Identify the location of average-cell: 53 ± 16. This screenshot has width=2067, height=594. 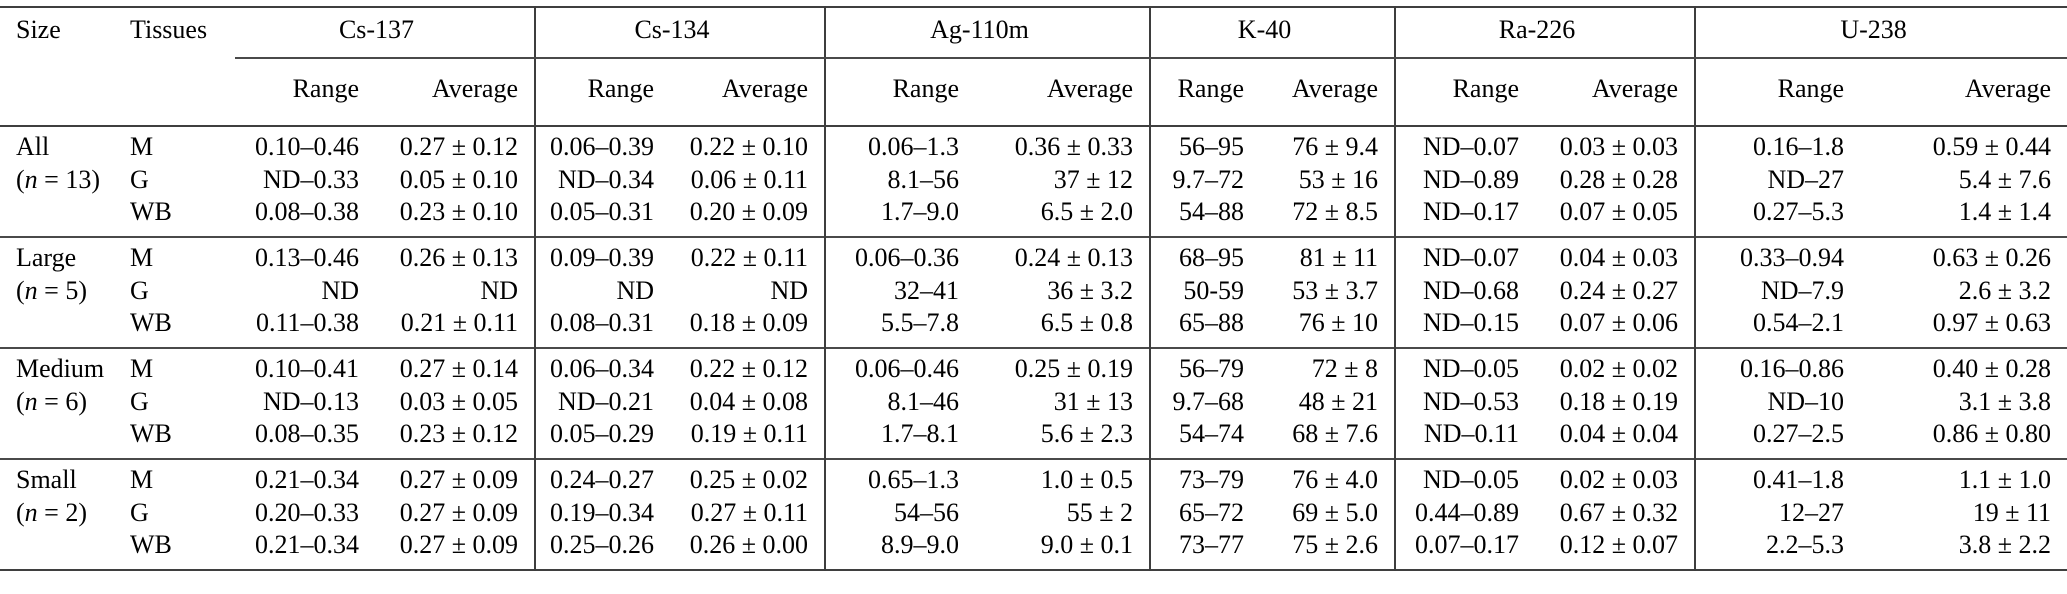
(1328, 179).